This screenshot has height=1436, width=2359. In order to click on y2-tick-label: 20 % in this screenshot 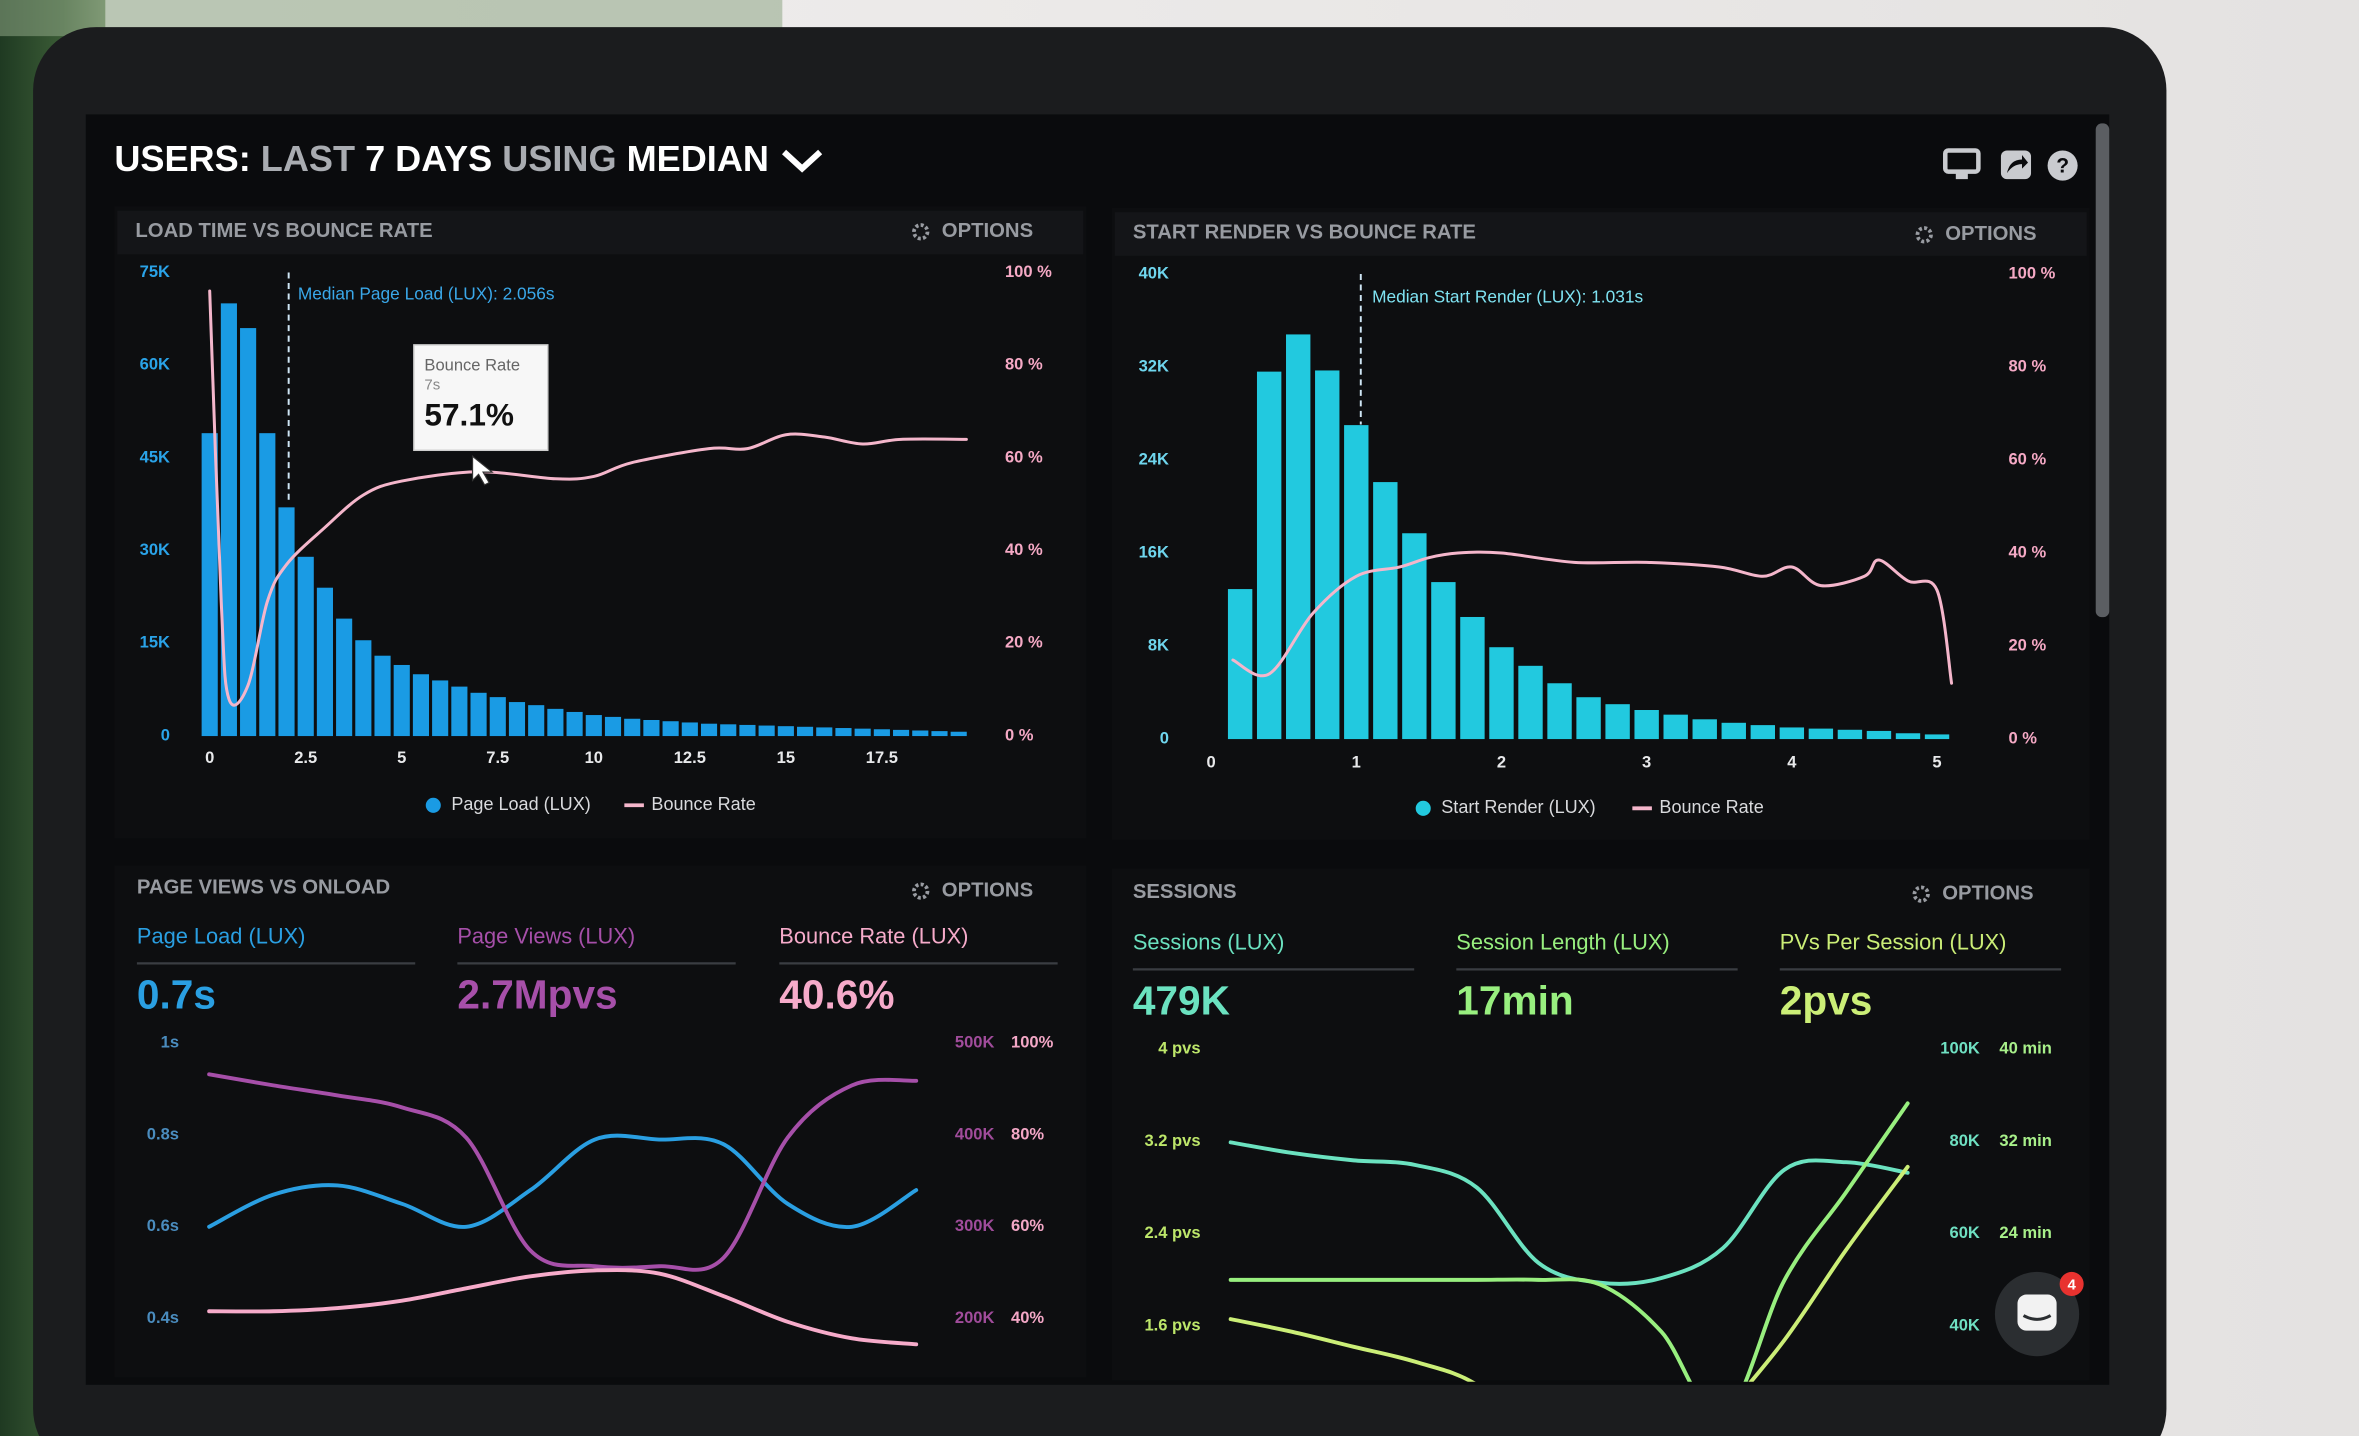, I will do `click(2027, 644)`.